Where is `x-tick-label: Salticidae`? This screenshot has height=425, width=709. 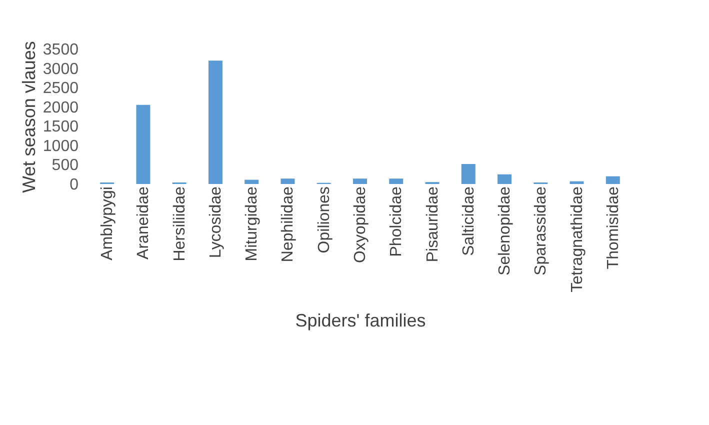 x-tick-label: Salticidae is located at coordinates (469, 221).